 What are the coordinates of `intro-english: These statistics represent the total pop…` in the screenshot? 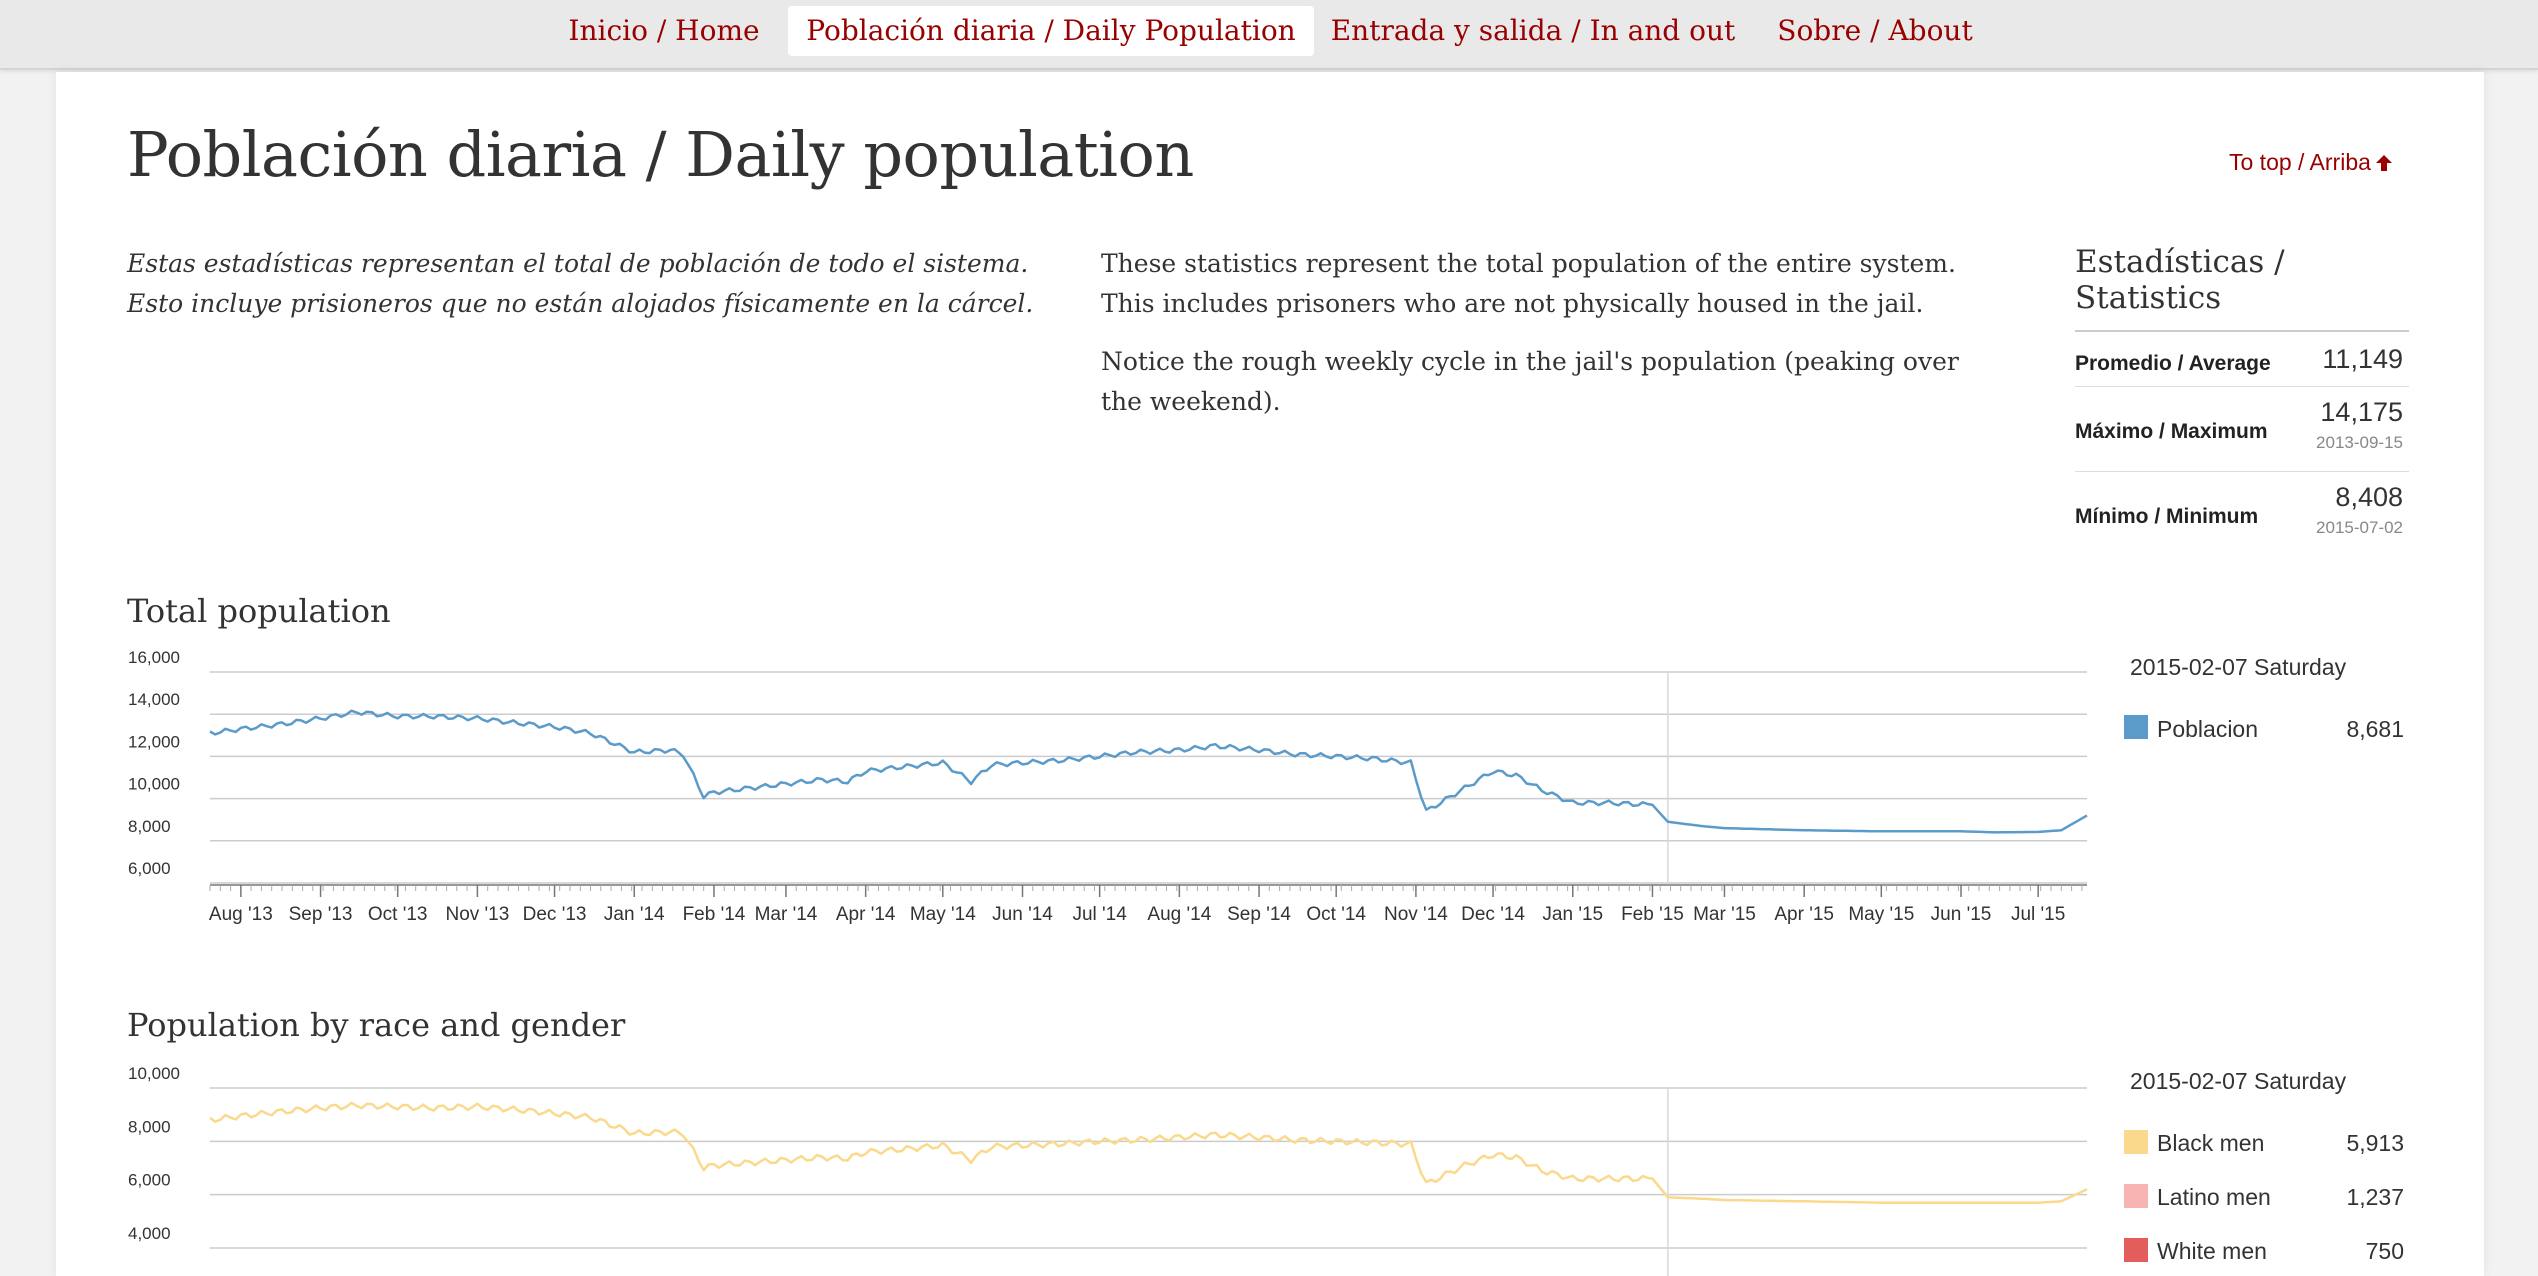 It's located at (1551, 342).